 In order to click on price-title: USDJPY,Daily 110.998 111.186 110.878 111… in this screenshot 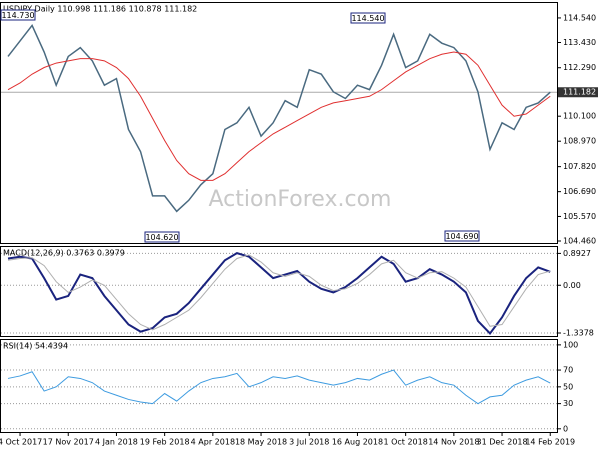, I will do `click(100, 9)`.